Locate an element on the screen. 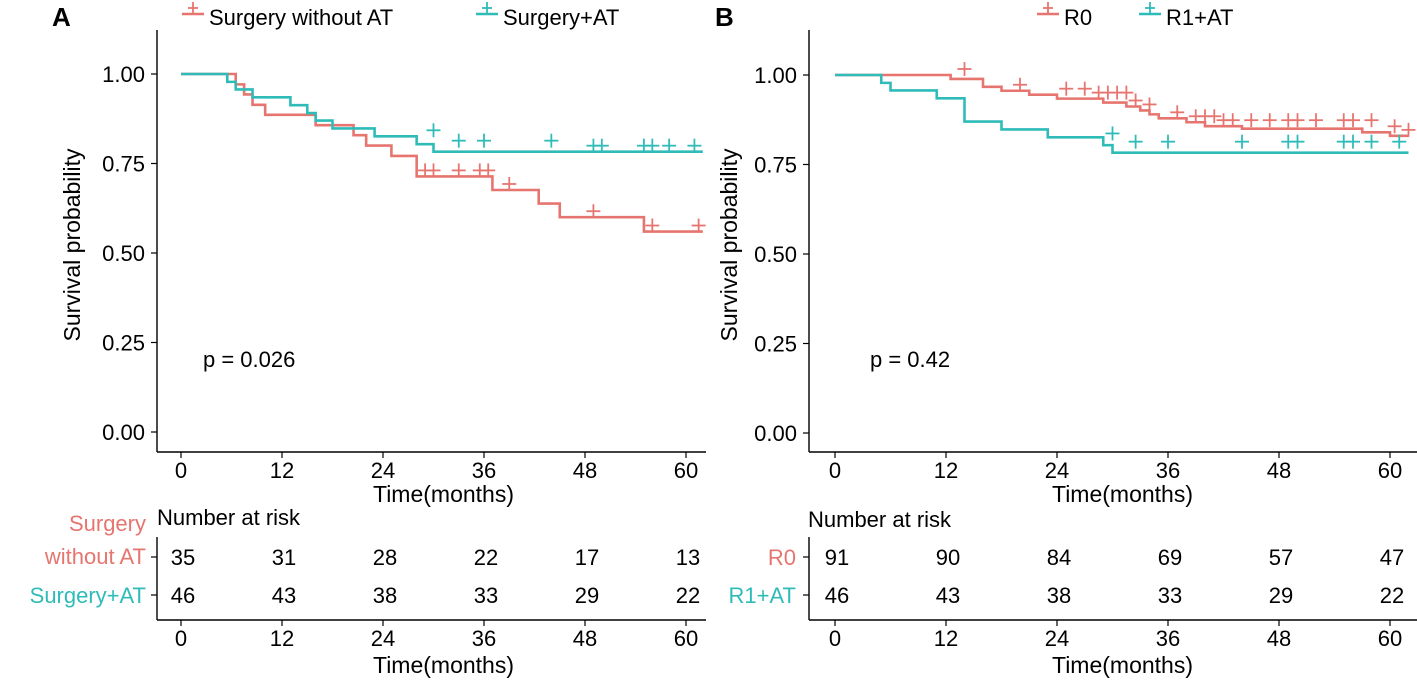 This screenshot has width=1417, height=684. risk-row-label: R1+AT is located at coordinates (762, 595).